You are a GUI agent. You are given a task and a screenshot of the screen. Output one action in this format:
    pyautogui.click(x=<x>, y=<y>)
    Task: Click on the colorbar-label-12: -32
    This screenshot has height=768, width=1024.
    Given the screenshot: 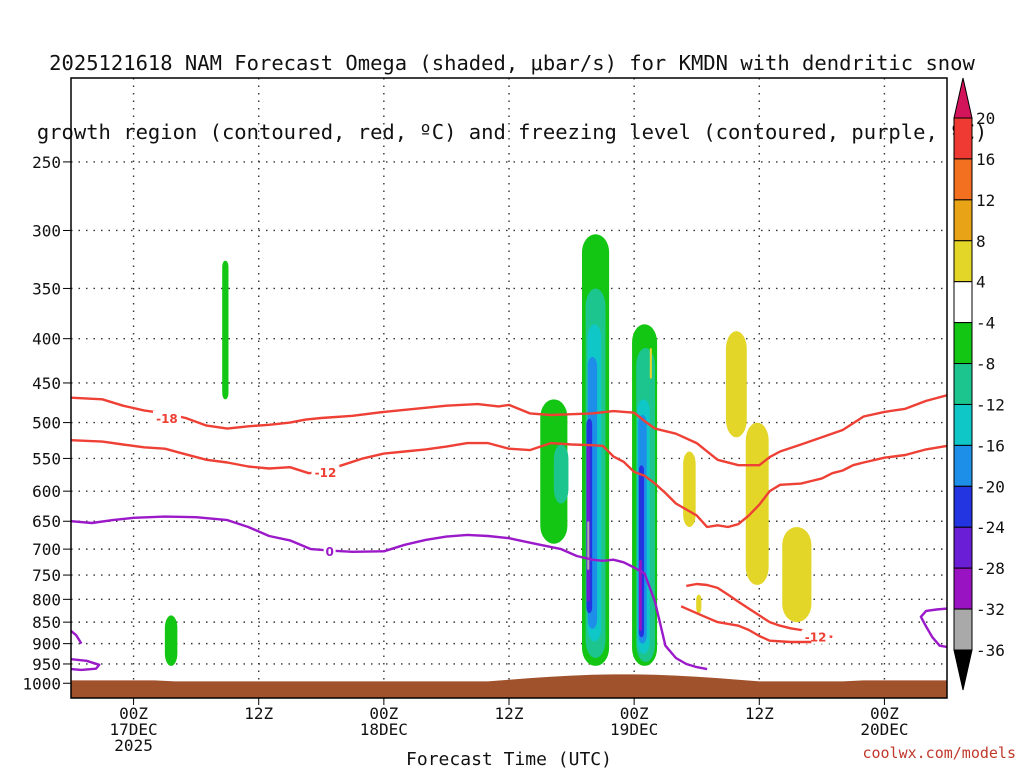 What is the action you would take?
    pyautogui.click(x=990, y=609)
    